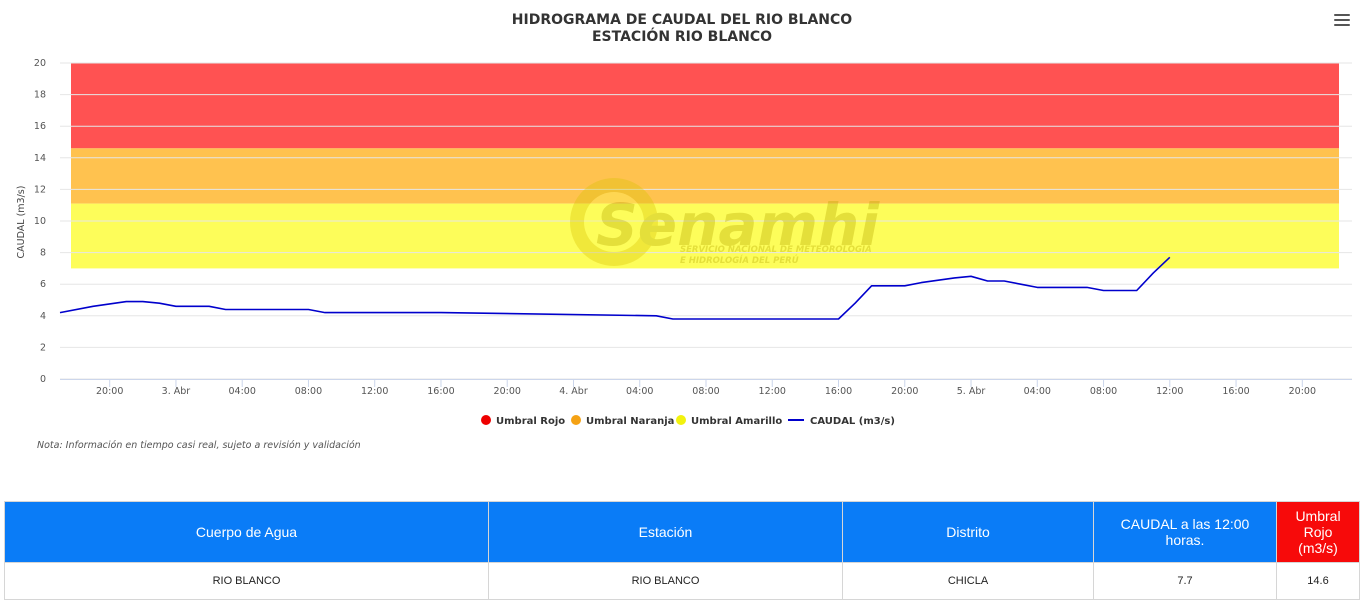  I want to click on band-umbral-amarillo, so click(705, 236).